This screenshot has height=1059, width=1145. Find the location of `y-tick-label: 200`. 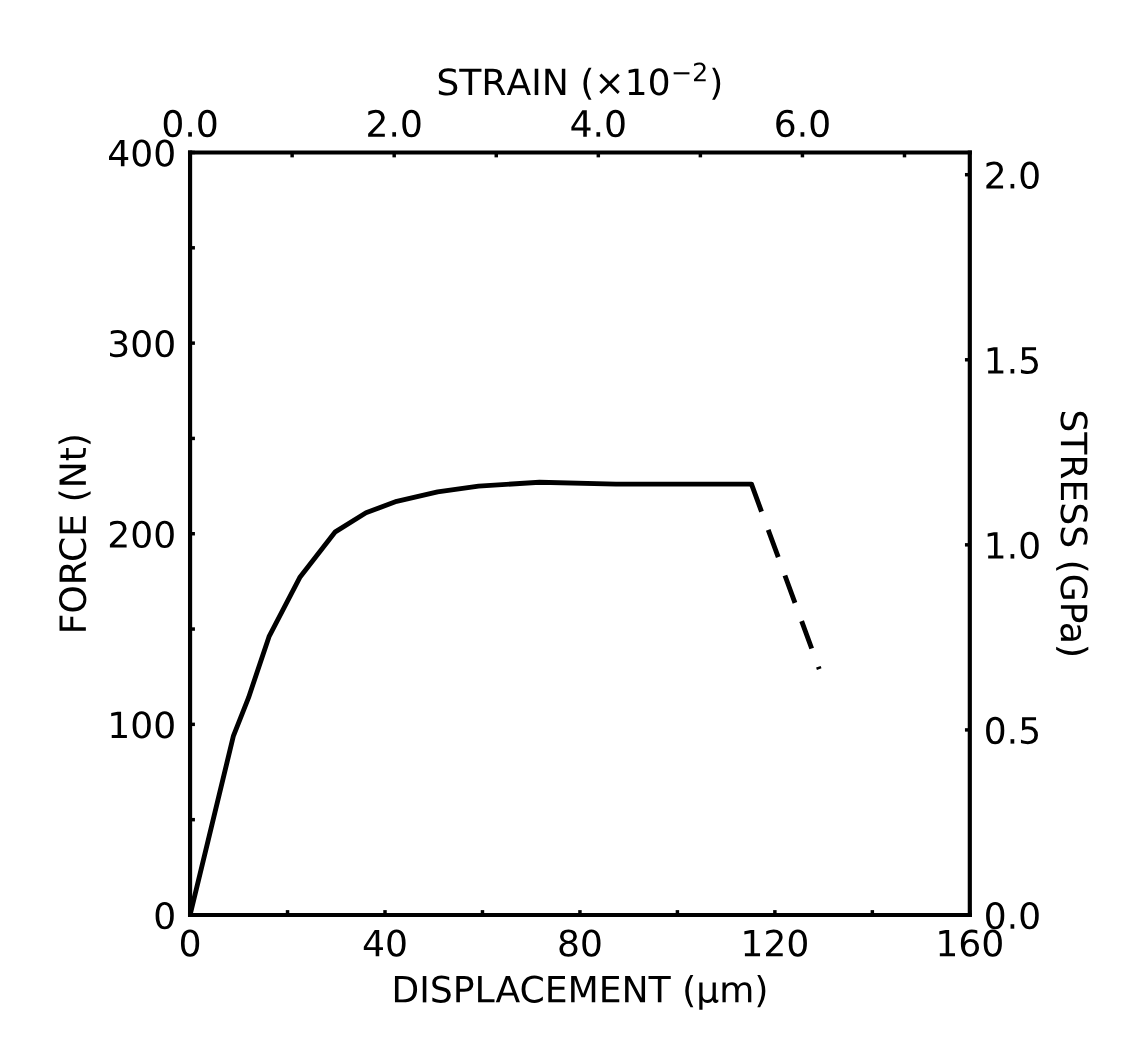

y-tick-label: 200 is located at coordinates (141, 534).